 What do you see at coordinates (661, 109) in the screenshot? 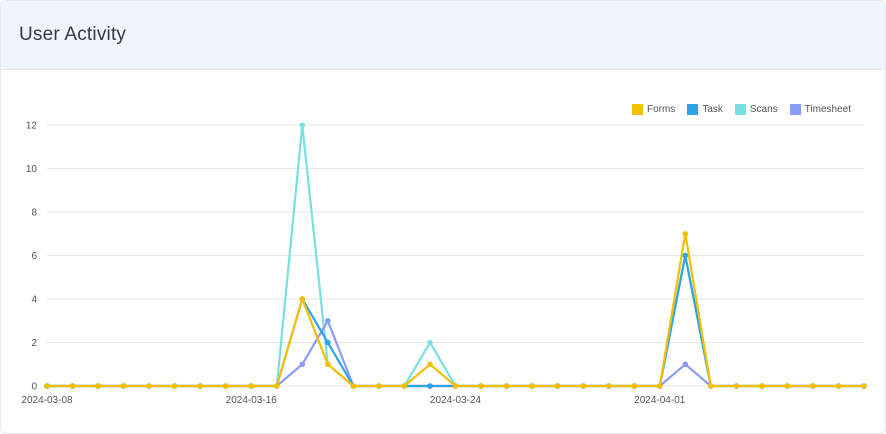
I see `legend-label: Forms` at bounding box center [661, 109].